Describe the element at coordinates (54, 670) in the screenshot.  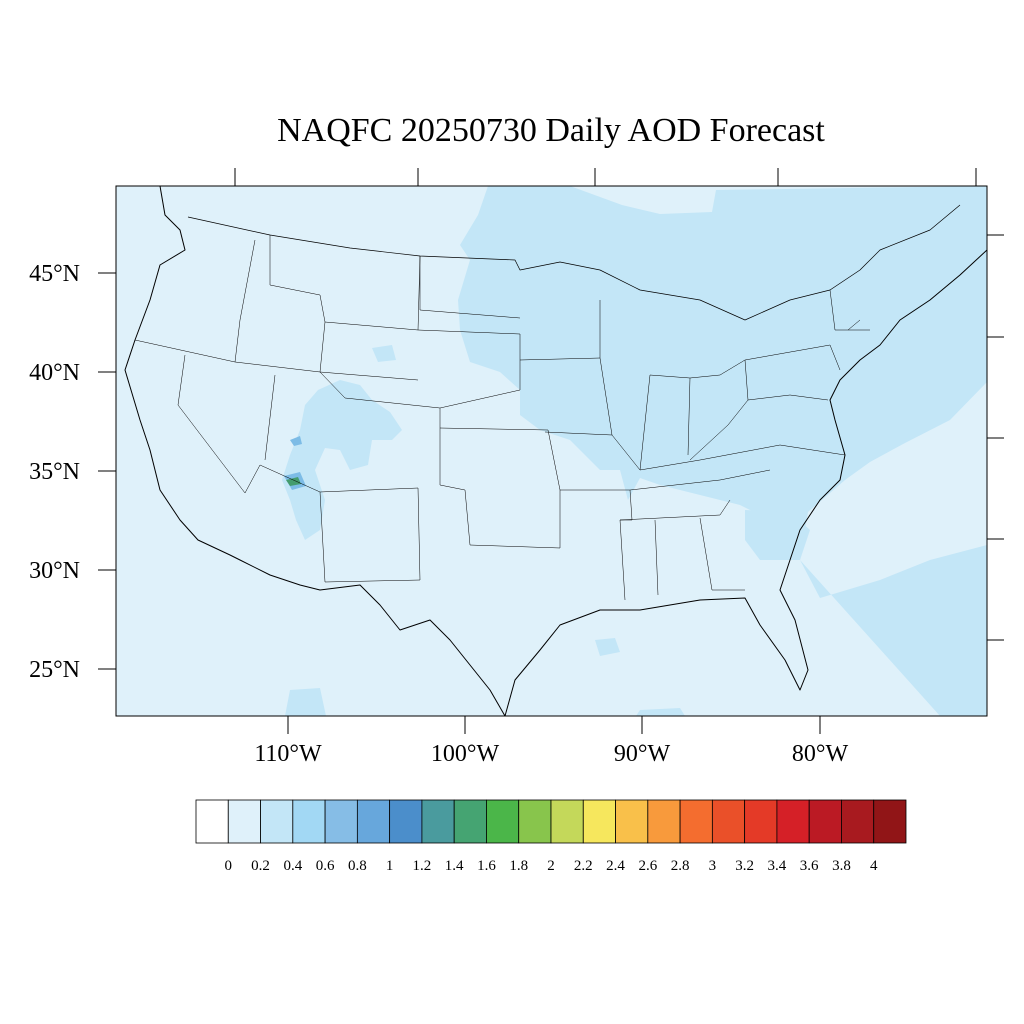
I see `lat-label-25: 25°N` at that location.